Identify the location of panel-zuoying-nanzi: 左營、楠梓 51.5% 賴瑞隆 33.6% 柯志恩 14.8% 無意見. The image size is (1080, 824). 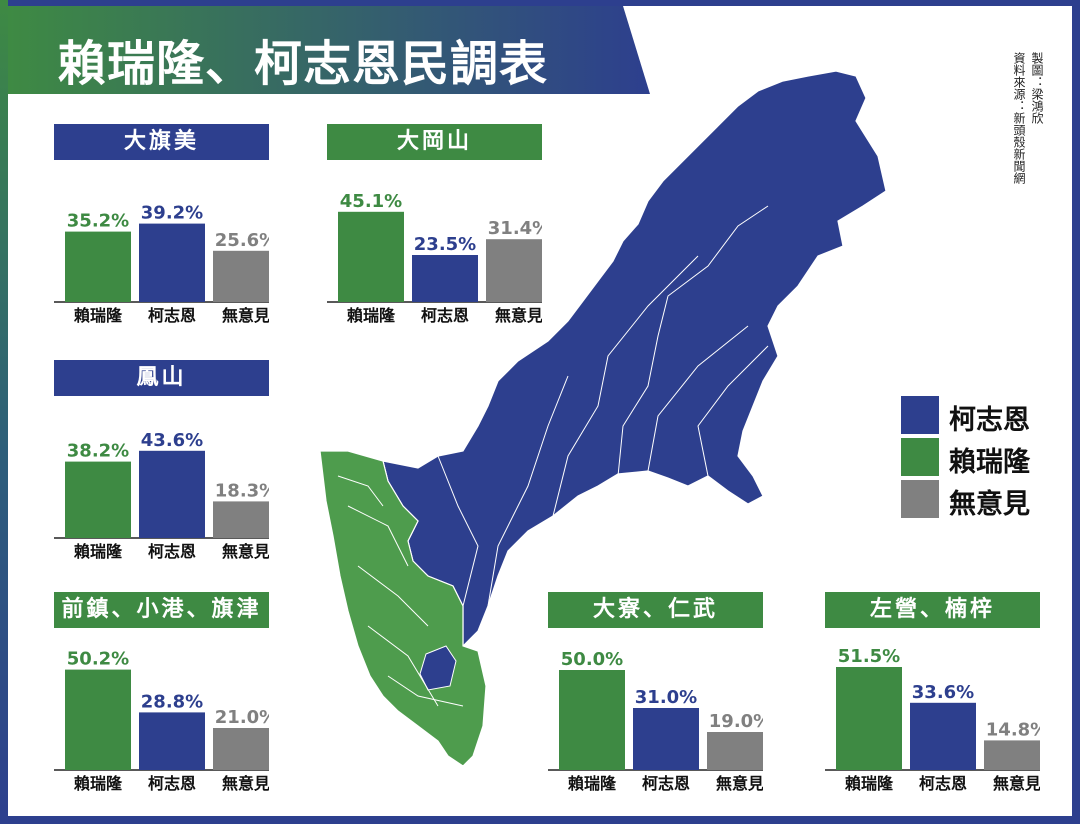
(932, 692).